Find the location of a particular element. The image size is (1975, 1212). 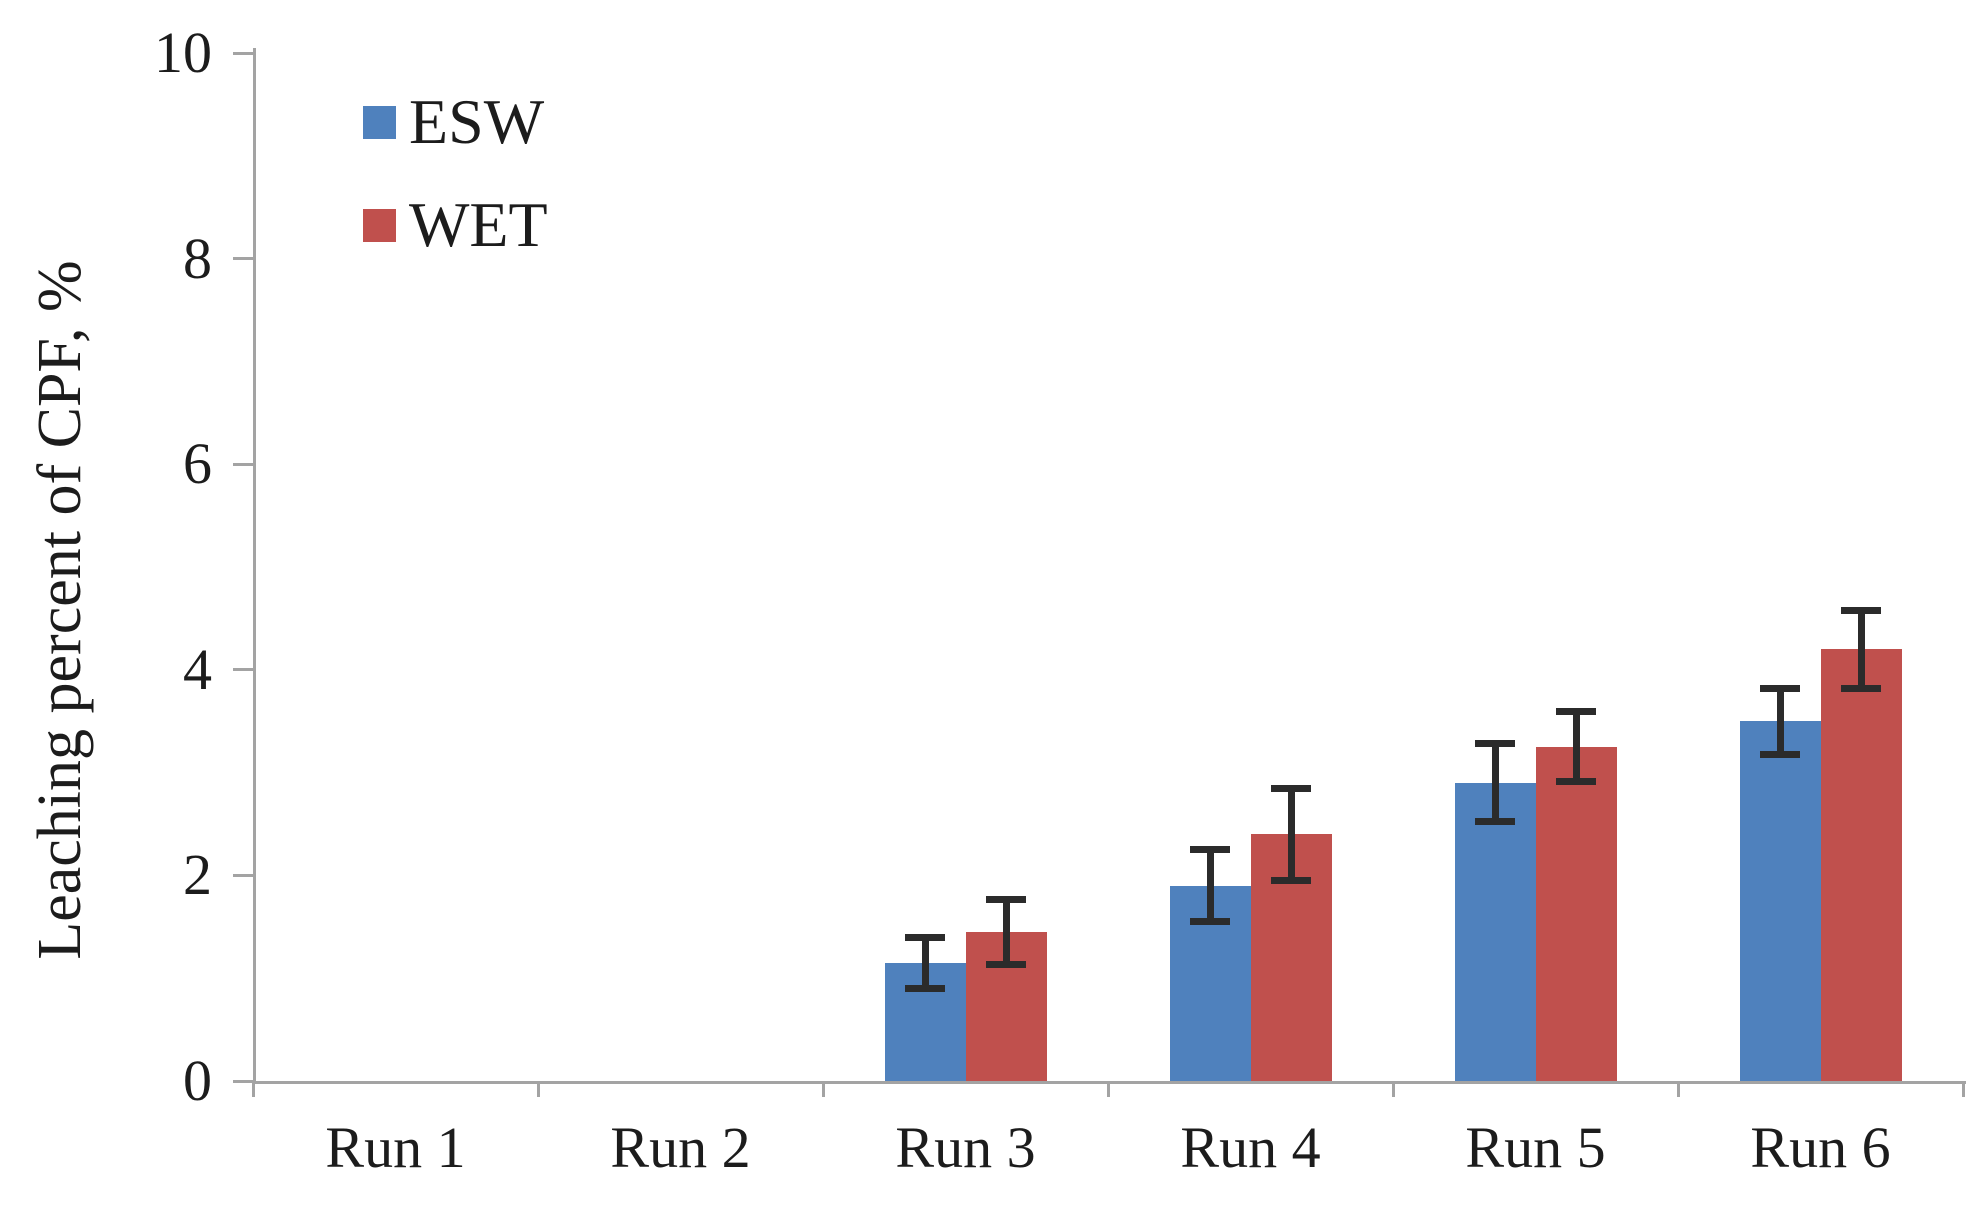

x-axis-line is located at coordinates (1109, 1082).